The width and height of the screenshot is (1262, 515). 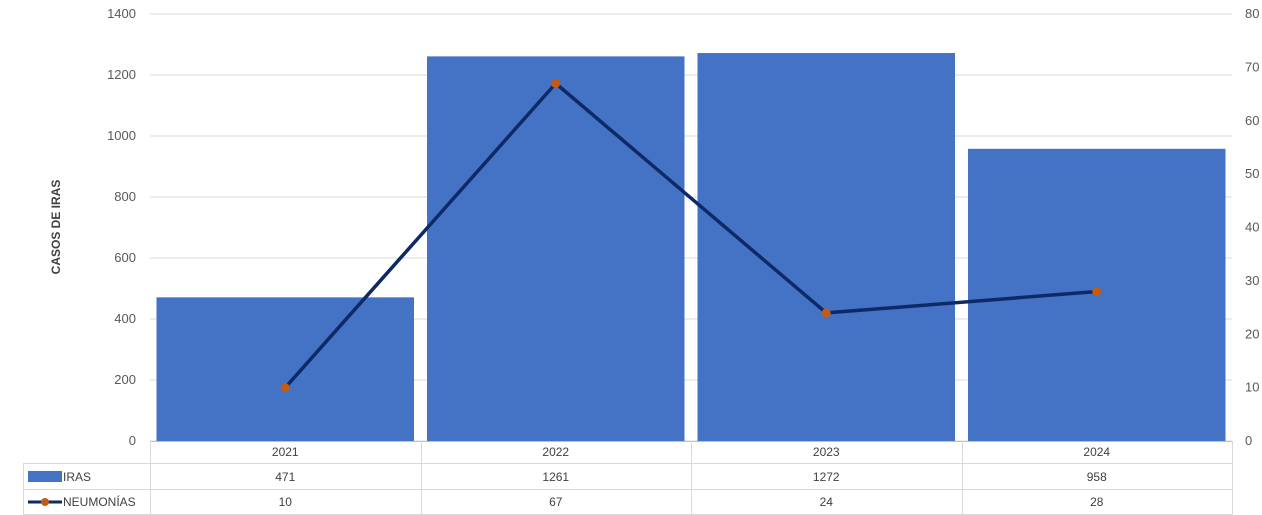 What do you see at coordinates (125, 379) in the screenshot?
I see `y-tick-label: 200` at bounding box center [125, 379].